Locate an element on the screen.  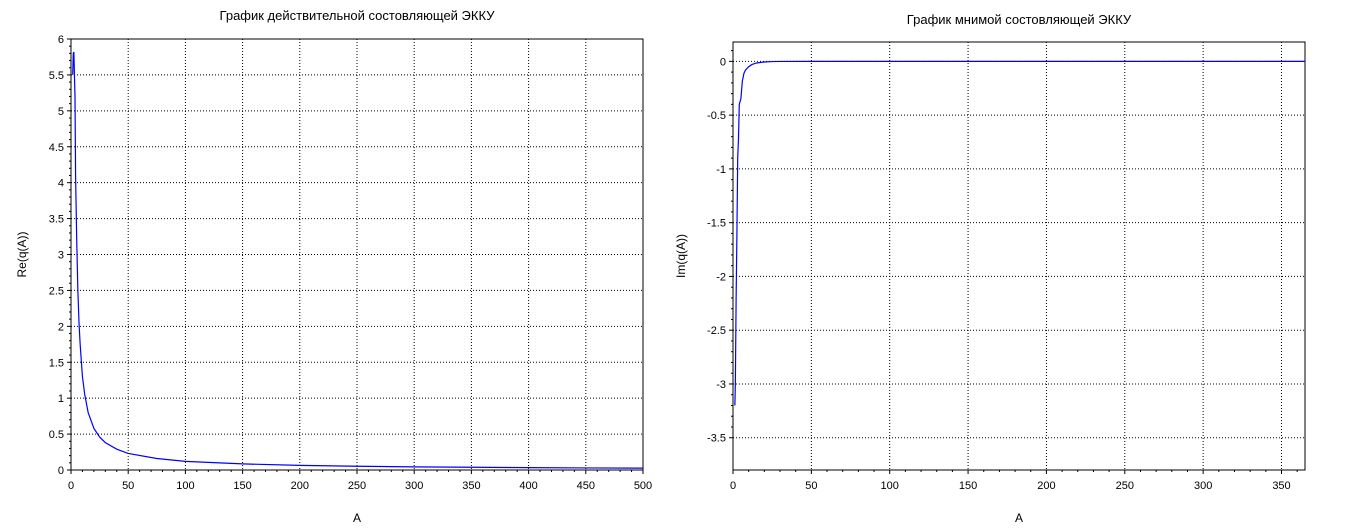
chart2-ytick-label: -1 is located at coordinates (721, 170).